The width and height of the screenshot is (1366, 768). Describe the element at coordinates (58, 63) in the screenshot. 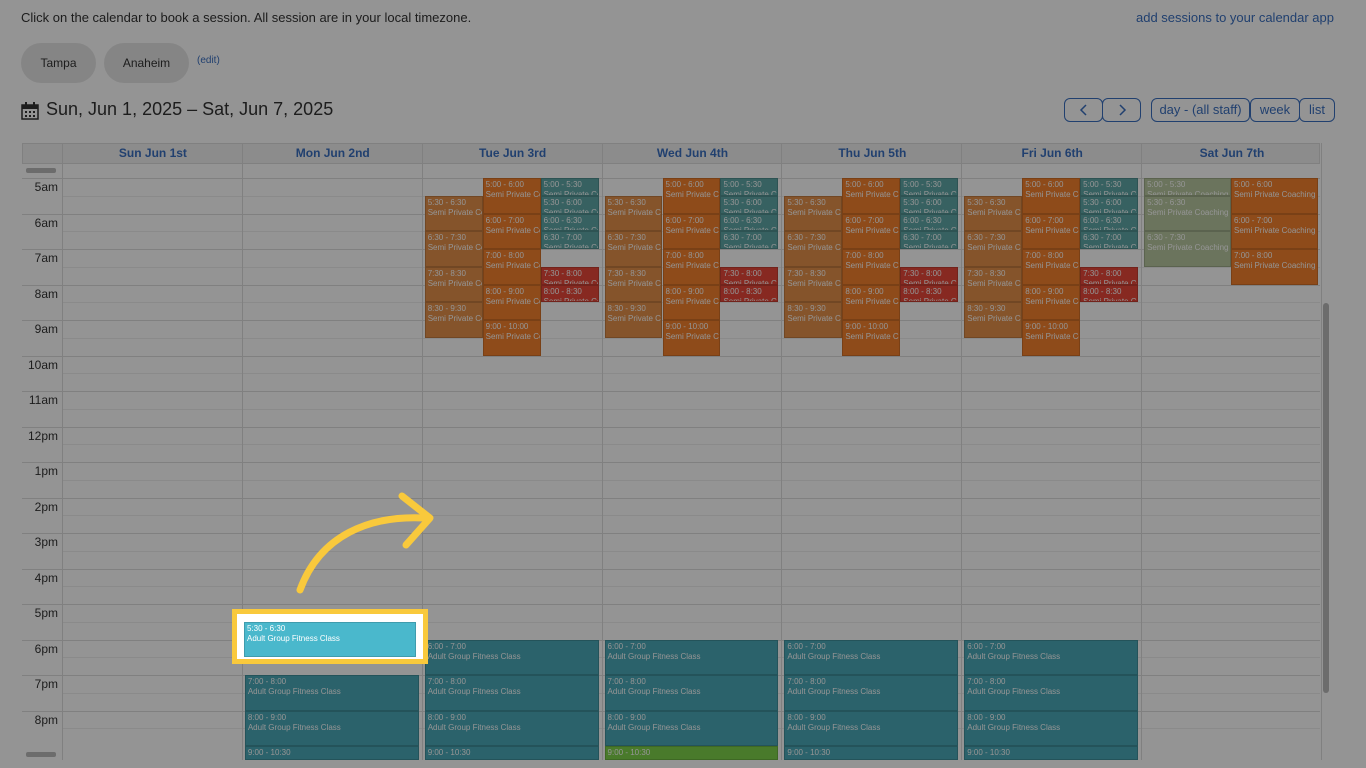

I see `location-tab: Tampa` at that location.